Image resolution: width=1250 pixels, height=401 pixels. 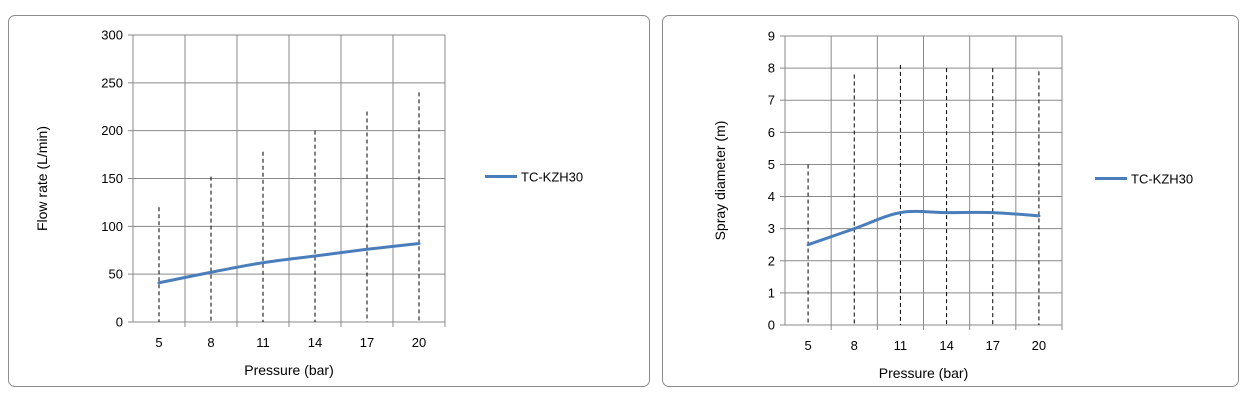 I want to click on y-axis-title: Spray diameter (m), so click(x=720, y=181).